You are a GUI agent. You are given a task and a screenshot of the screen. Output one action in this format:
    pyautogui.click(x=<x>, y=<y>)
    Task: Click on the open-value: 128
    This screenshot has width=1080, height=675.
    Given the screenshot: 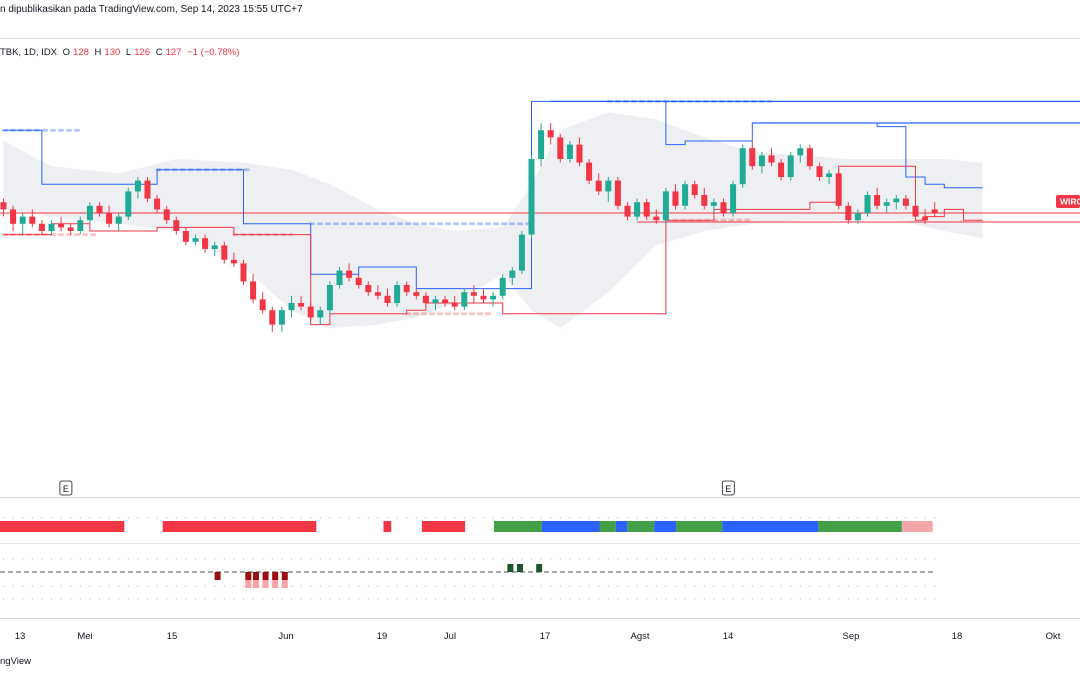 What is the action you would take?
    pyautogui.click(x=81, y=52)
    